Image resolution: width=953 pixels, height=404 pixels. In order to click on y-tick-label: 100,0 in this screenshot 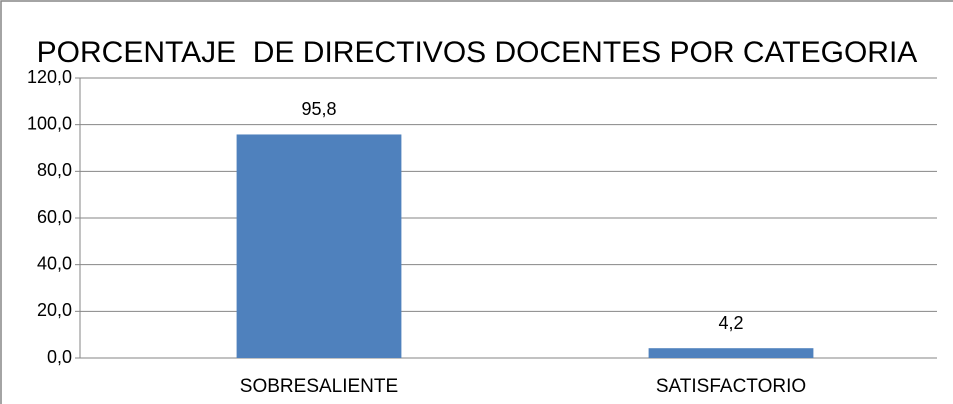, I will do `click(49, 123)`.